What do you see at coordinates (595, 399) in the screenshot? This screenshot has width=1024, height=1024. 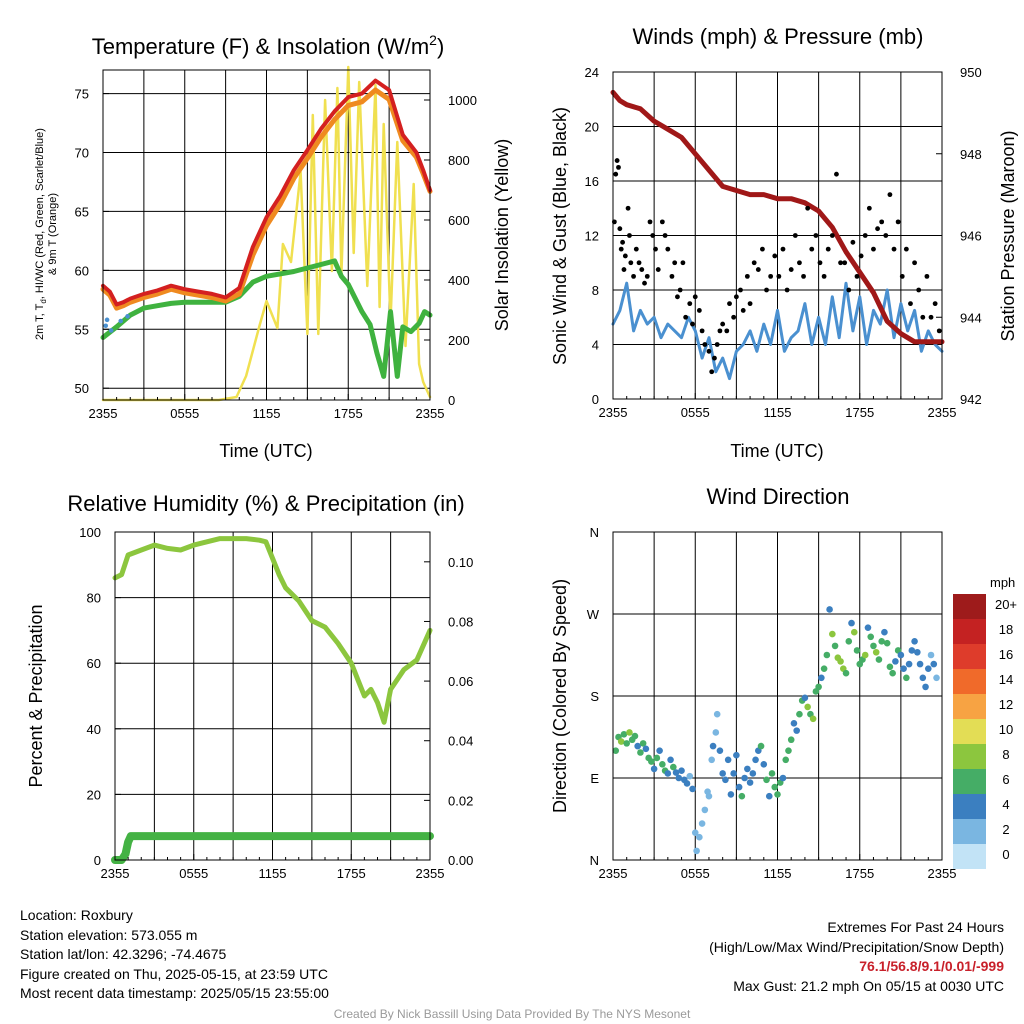 I see `y-tick-label: 0` at bounding box center [595, 399].